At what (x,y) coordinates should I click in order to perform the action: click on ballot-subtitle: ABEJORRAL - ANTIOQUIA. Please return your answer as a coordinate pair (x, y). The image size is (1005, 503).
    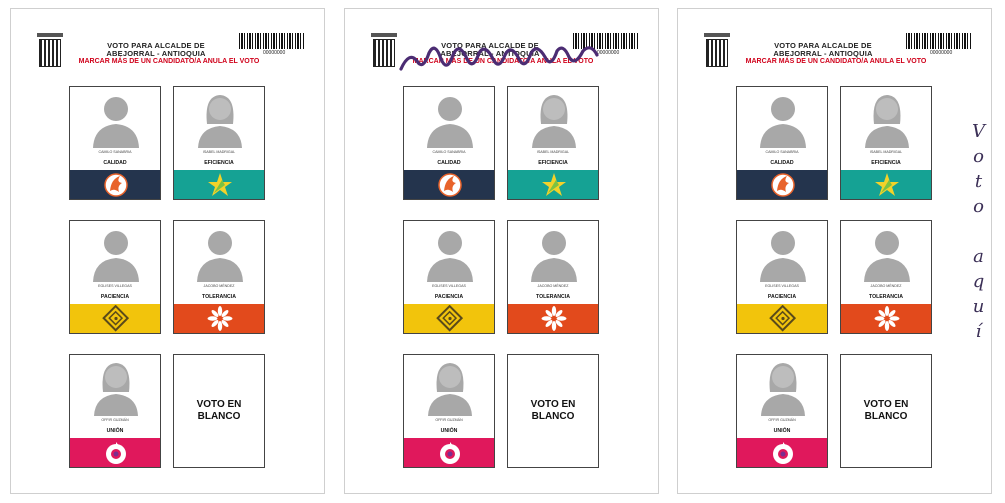
    Looking at the image, I should click on (823, 53).